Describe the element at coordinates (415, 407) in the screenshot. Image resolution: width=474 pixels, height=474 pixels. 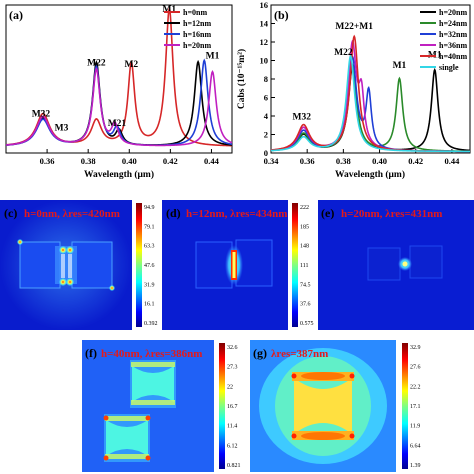
I see `colorbar-tick: 17.1` at that location.